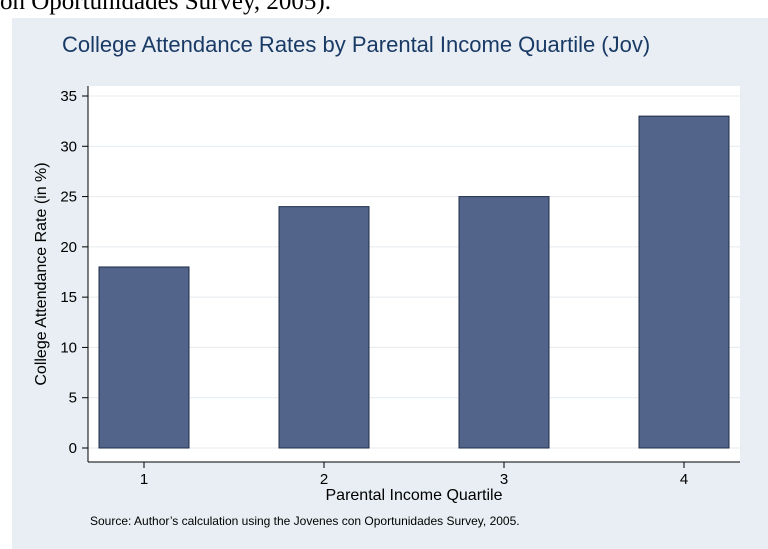  I want to click on y-tick-label: 30, so click(68, 146).